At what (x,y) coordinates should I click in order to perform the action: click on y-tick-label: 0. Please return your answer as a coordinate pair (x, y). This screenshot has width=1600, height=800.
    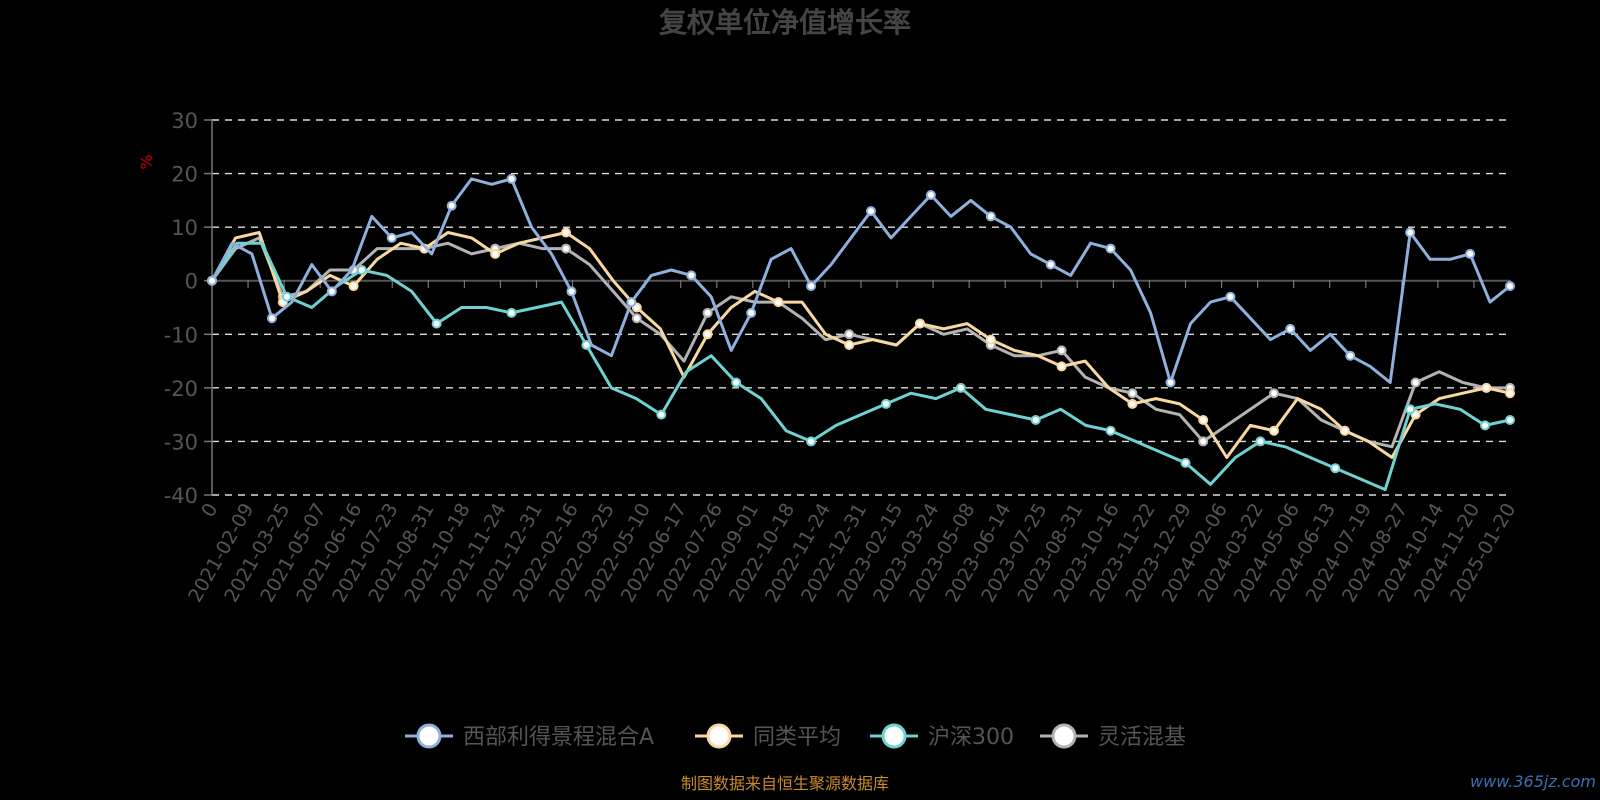
    Looking at the image, I should click on (191, 282).